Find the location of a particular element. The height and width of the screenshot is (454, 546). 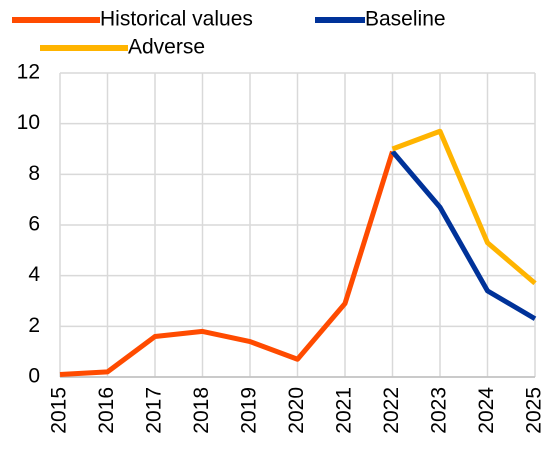

y-tick-label: 10 is located at coordinates (28, 122).